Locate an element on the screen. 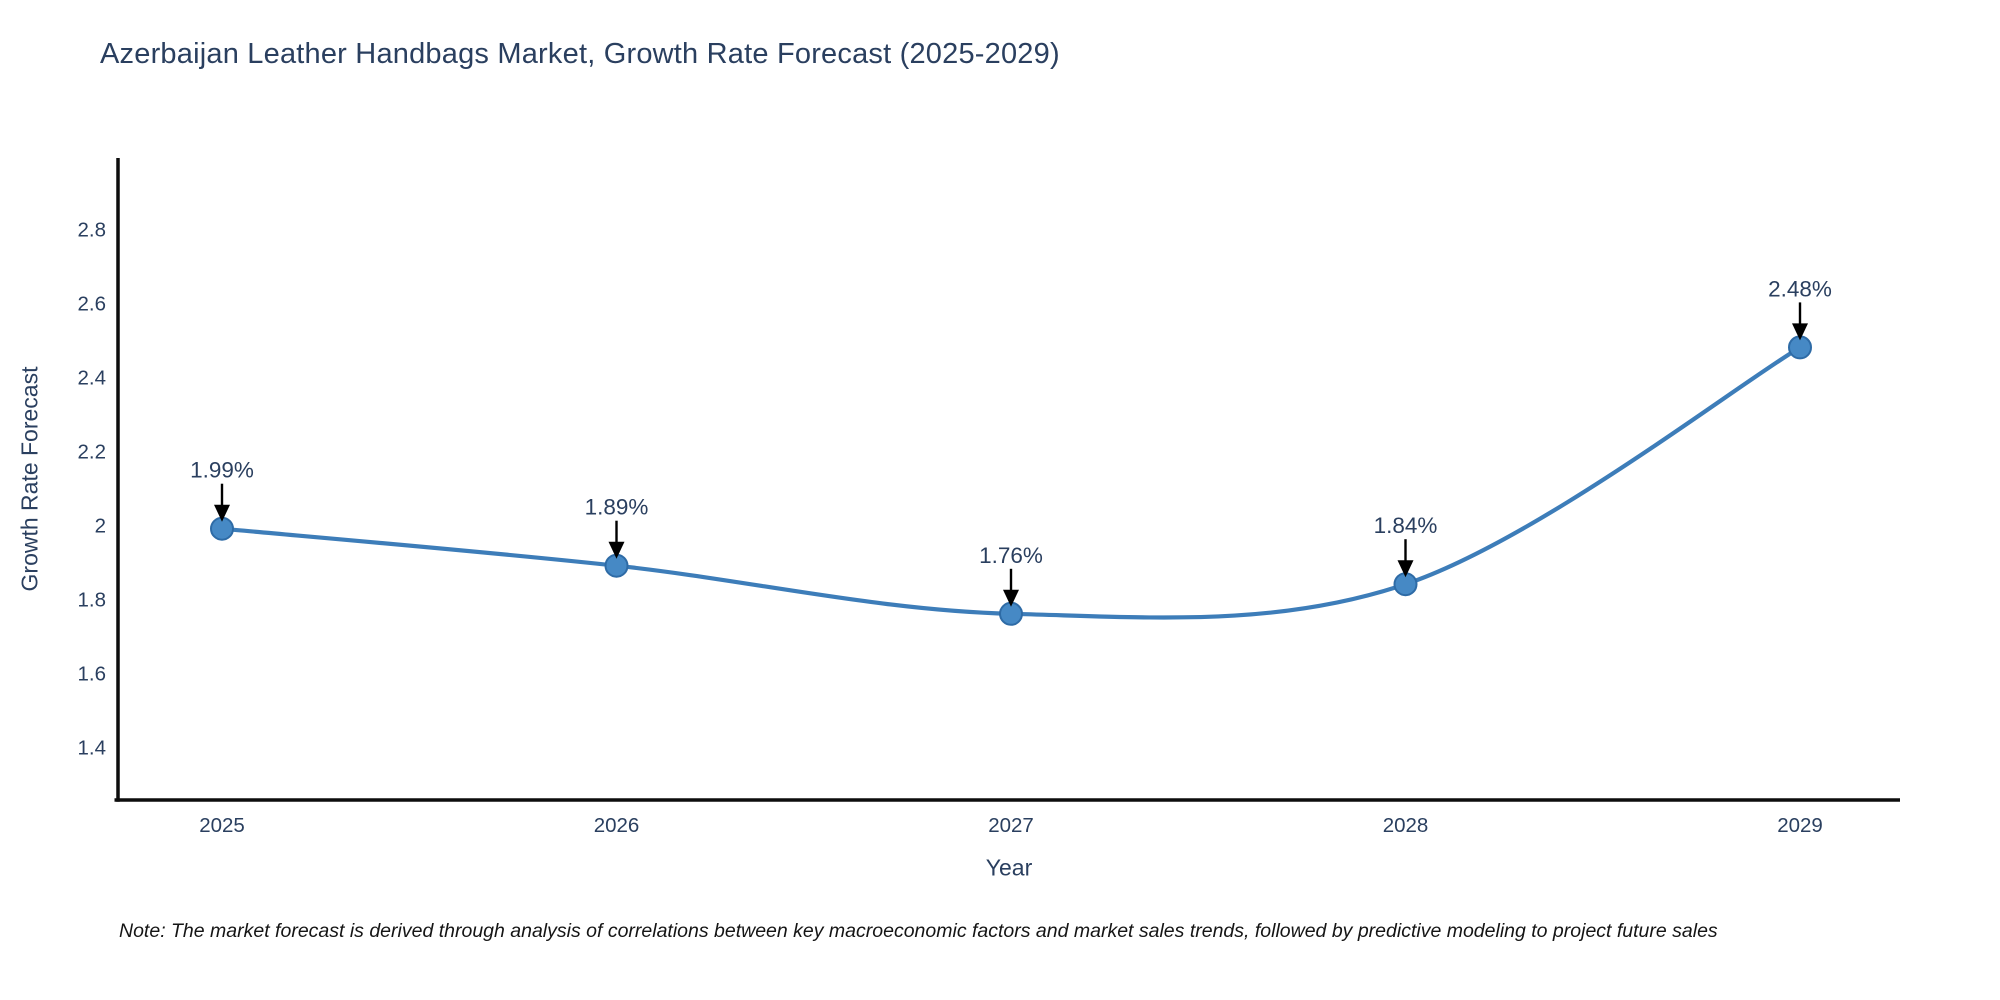 The width and height of the screenshot is (2000, 1000). x-tick-label: 2029 is located at coordinates (1800, 825).